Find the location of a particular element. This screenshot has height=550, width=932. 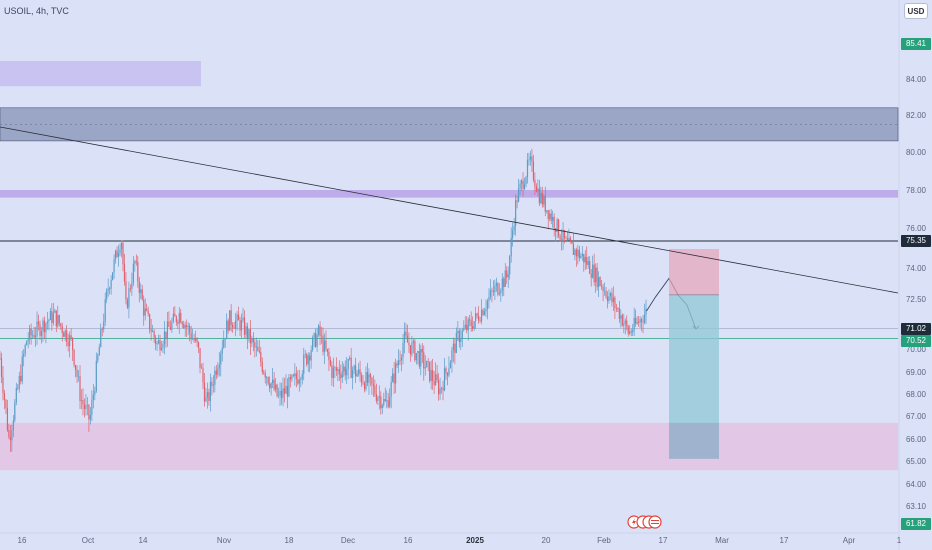

zone-level is located at coordinates (449, 194).